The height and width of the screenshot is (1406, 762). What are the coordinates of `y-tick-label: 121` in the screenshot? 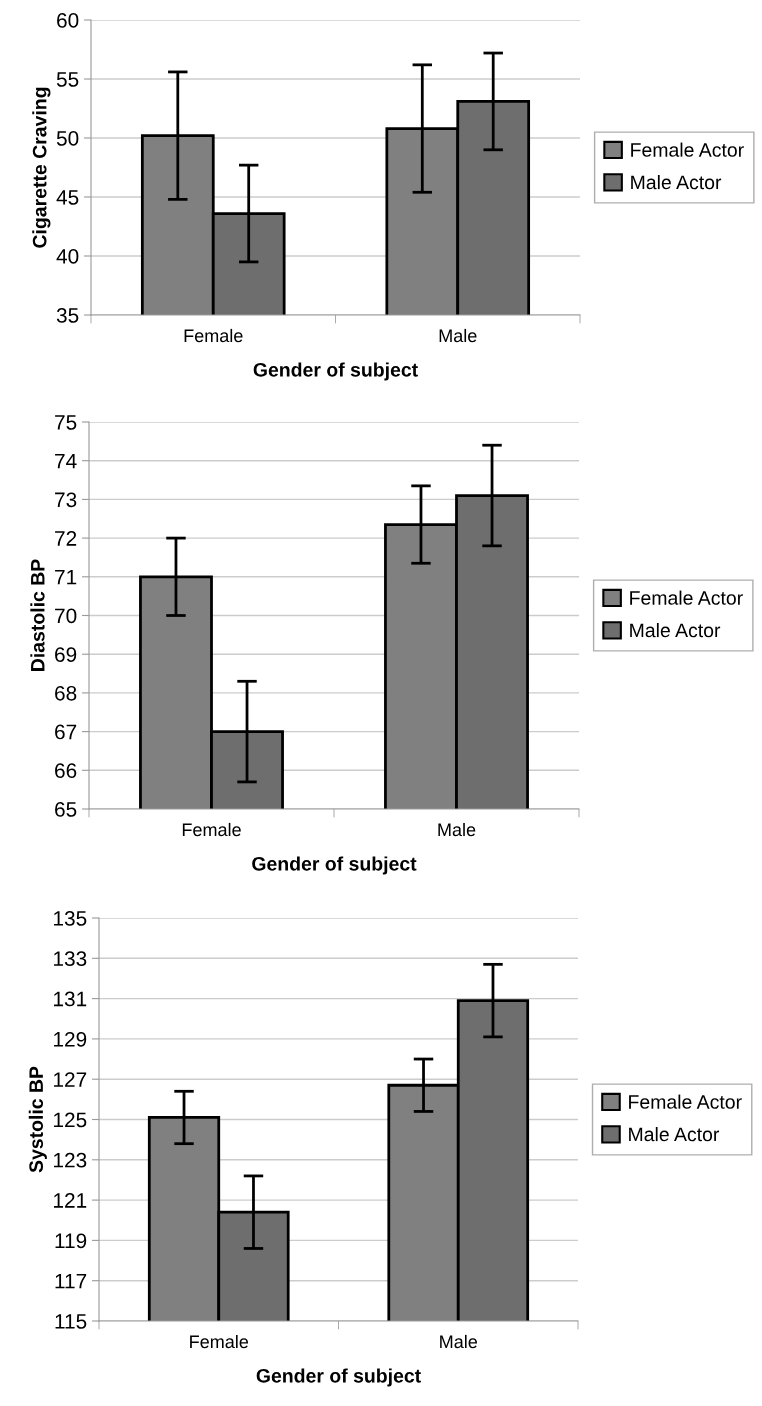 It's located at (70, 1200).